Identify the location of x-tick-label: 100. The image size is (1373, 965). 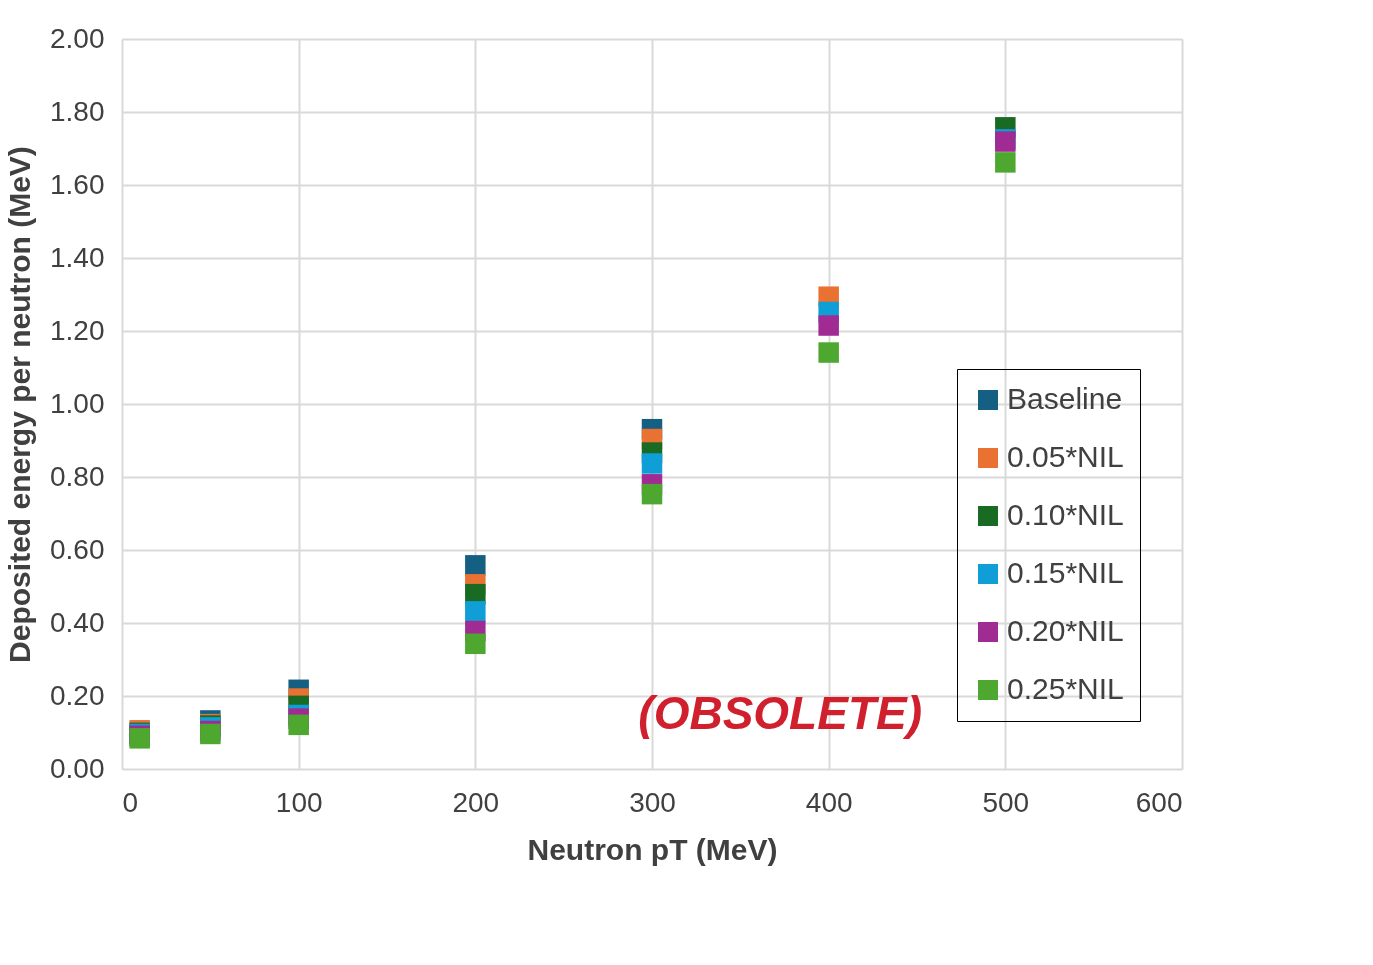
(299, 802).